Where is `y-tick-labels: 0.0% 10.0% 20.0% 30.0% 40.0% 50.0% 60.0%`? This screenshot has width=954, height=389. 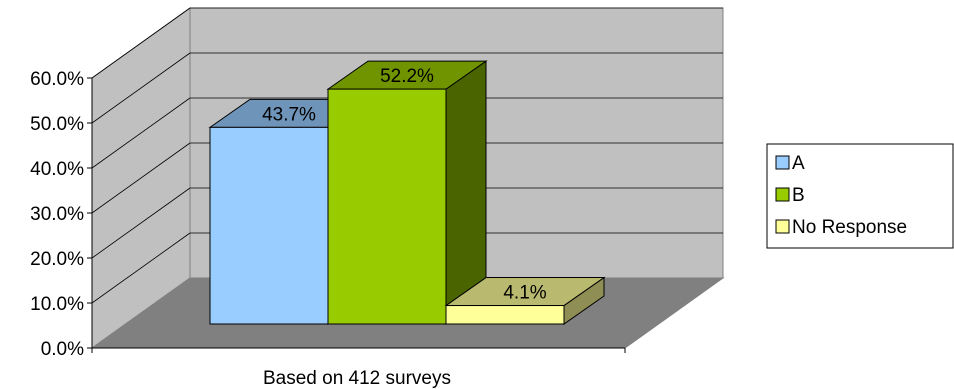
y-tick-labels: 0.0% 10.0% 20.0% 30.0% 40.0% 50.0% 60.0% is located at coordinates (61, 214).